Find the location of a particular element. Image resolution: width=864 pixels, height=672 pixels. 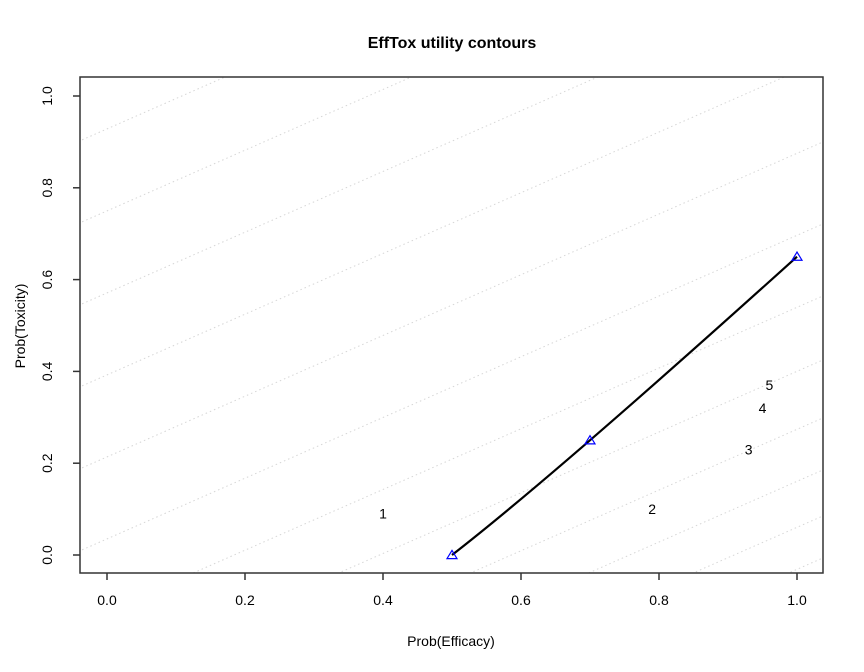

y-tick-label: 0.2 is located at coordinates (47, 463).